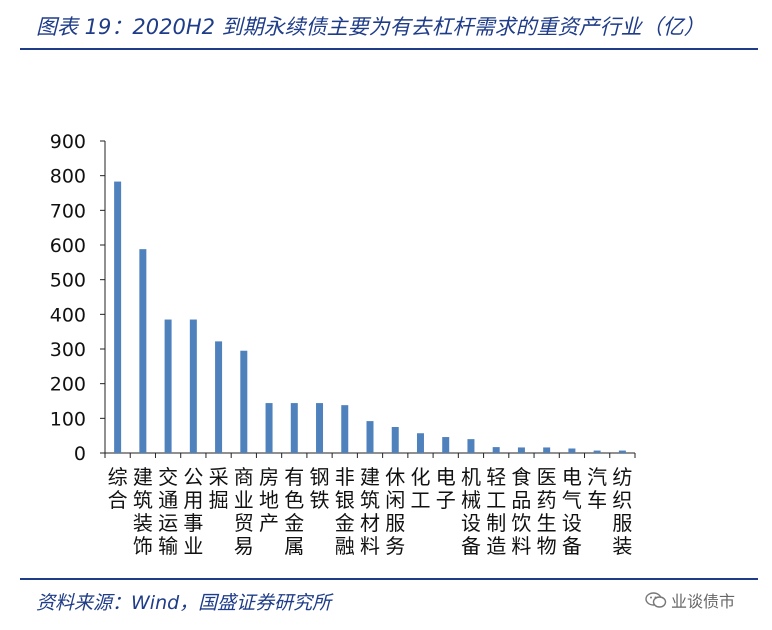  I want to click on footer-rule, so click(389, 579).